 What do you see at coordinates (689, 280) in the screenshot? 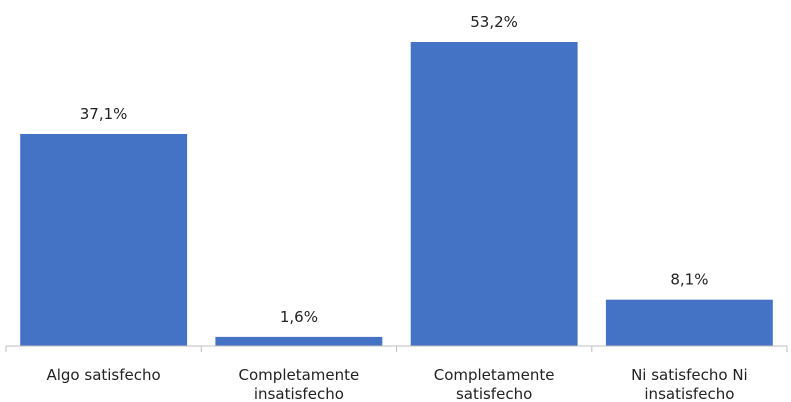
I see `data-label: 8,1%` at bounding box center [689, 280].